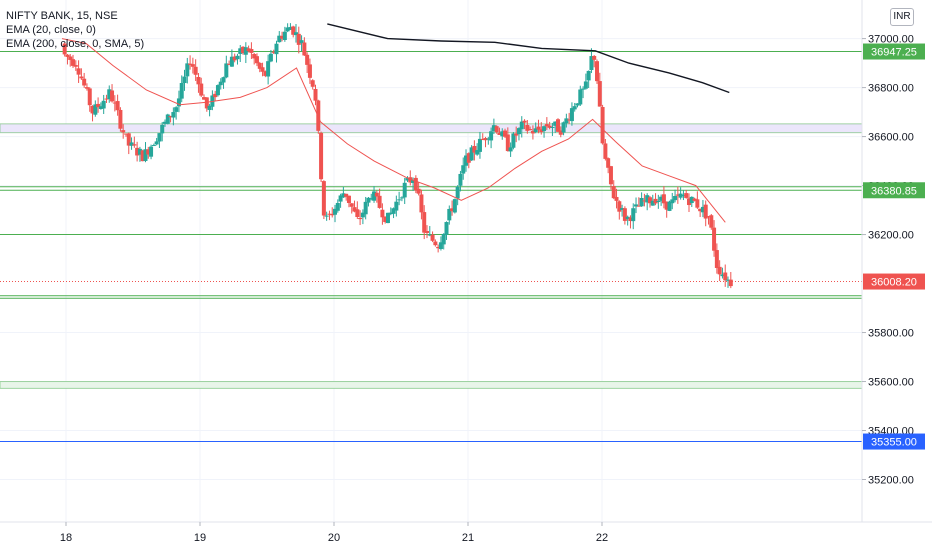 The width and height of the screenshot is (932, 550). What do you see at coordinates (602, 538) in the screenshot?
I see `x-tick-label: 22` at bounding box center [602, 538].